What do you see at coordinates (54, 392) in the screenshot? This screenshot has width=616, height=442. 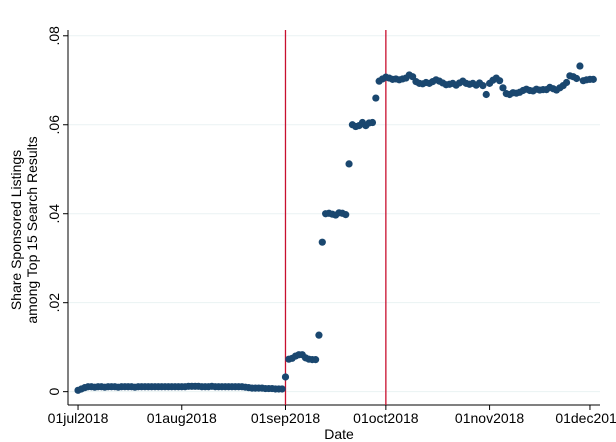 I see `y-tick-label: 0` at bounding box center [54, 392].